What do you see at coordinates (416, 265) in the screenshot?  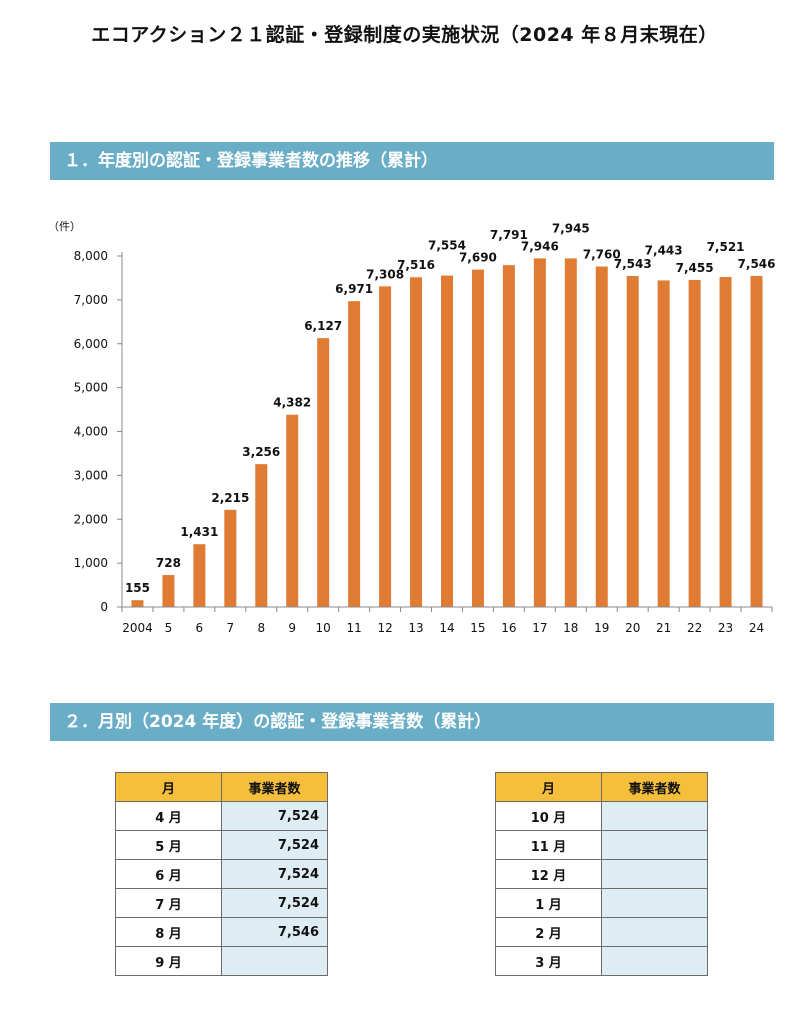 I see `bar-value-label: 7,516` at bounding box center [416, 265].